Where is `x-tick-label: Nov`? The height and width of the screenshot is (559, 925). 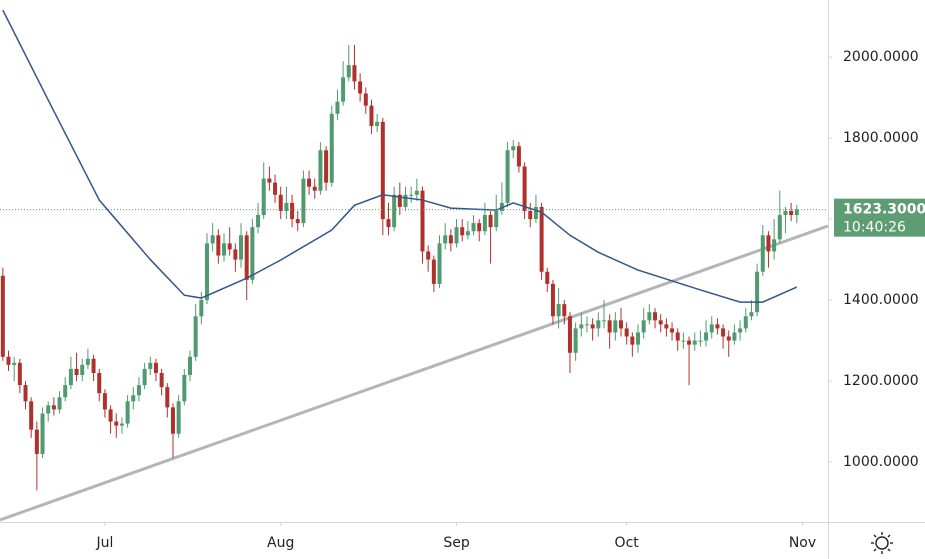
x-tick-label: Nov is located at coordinates (802, 543).